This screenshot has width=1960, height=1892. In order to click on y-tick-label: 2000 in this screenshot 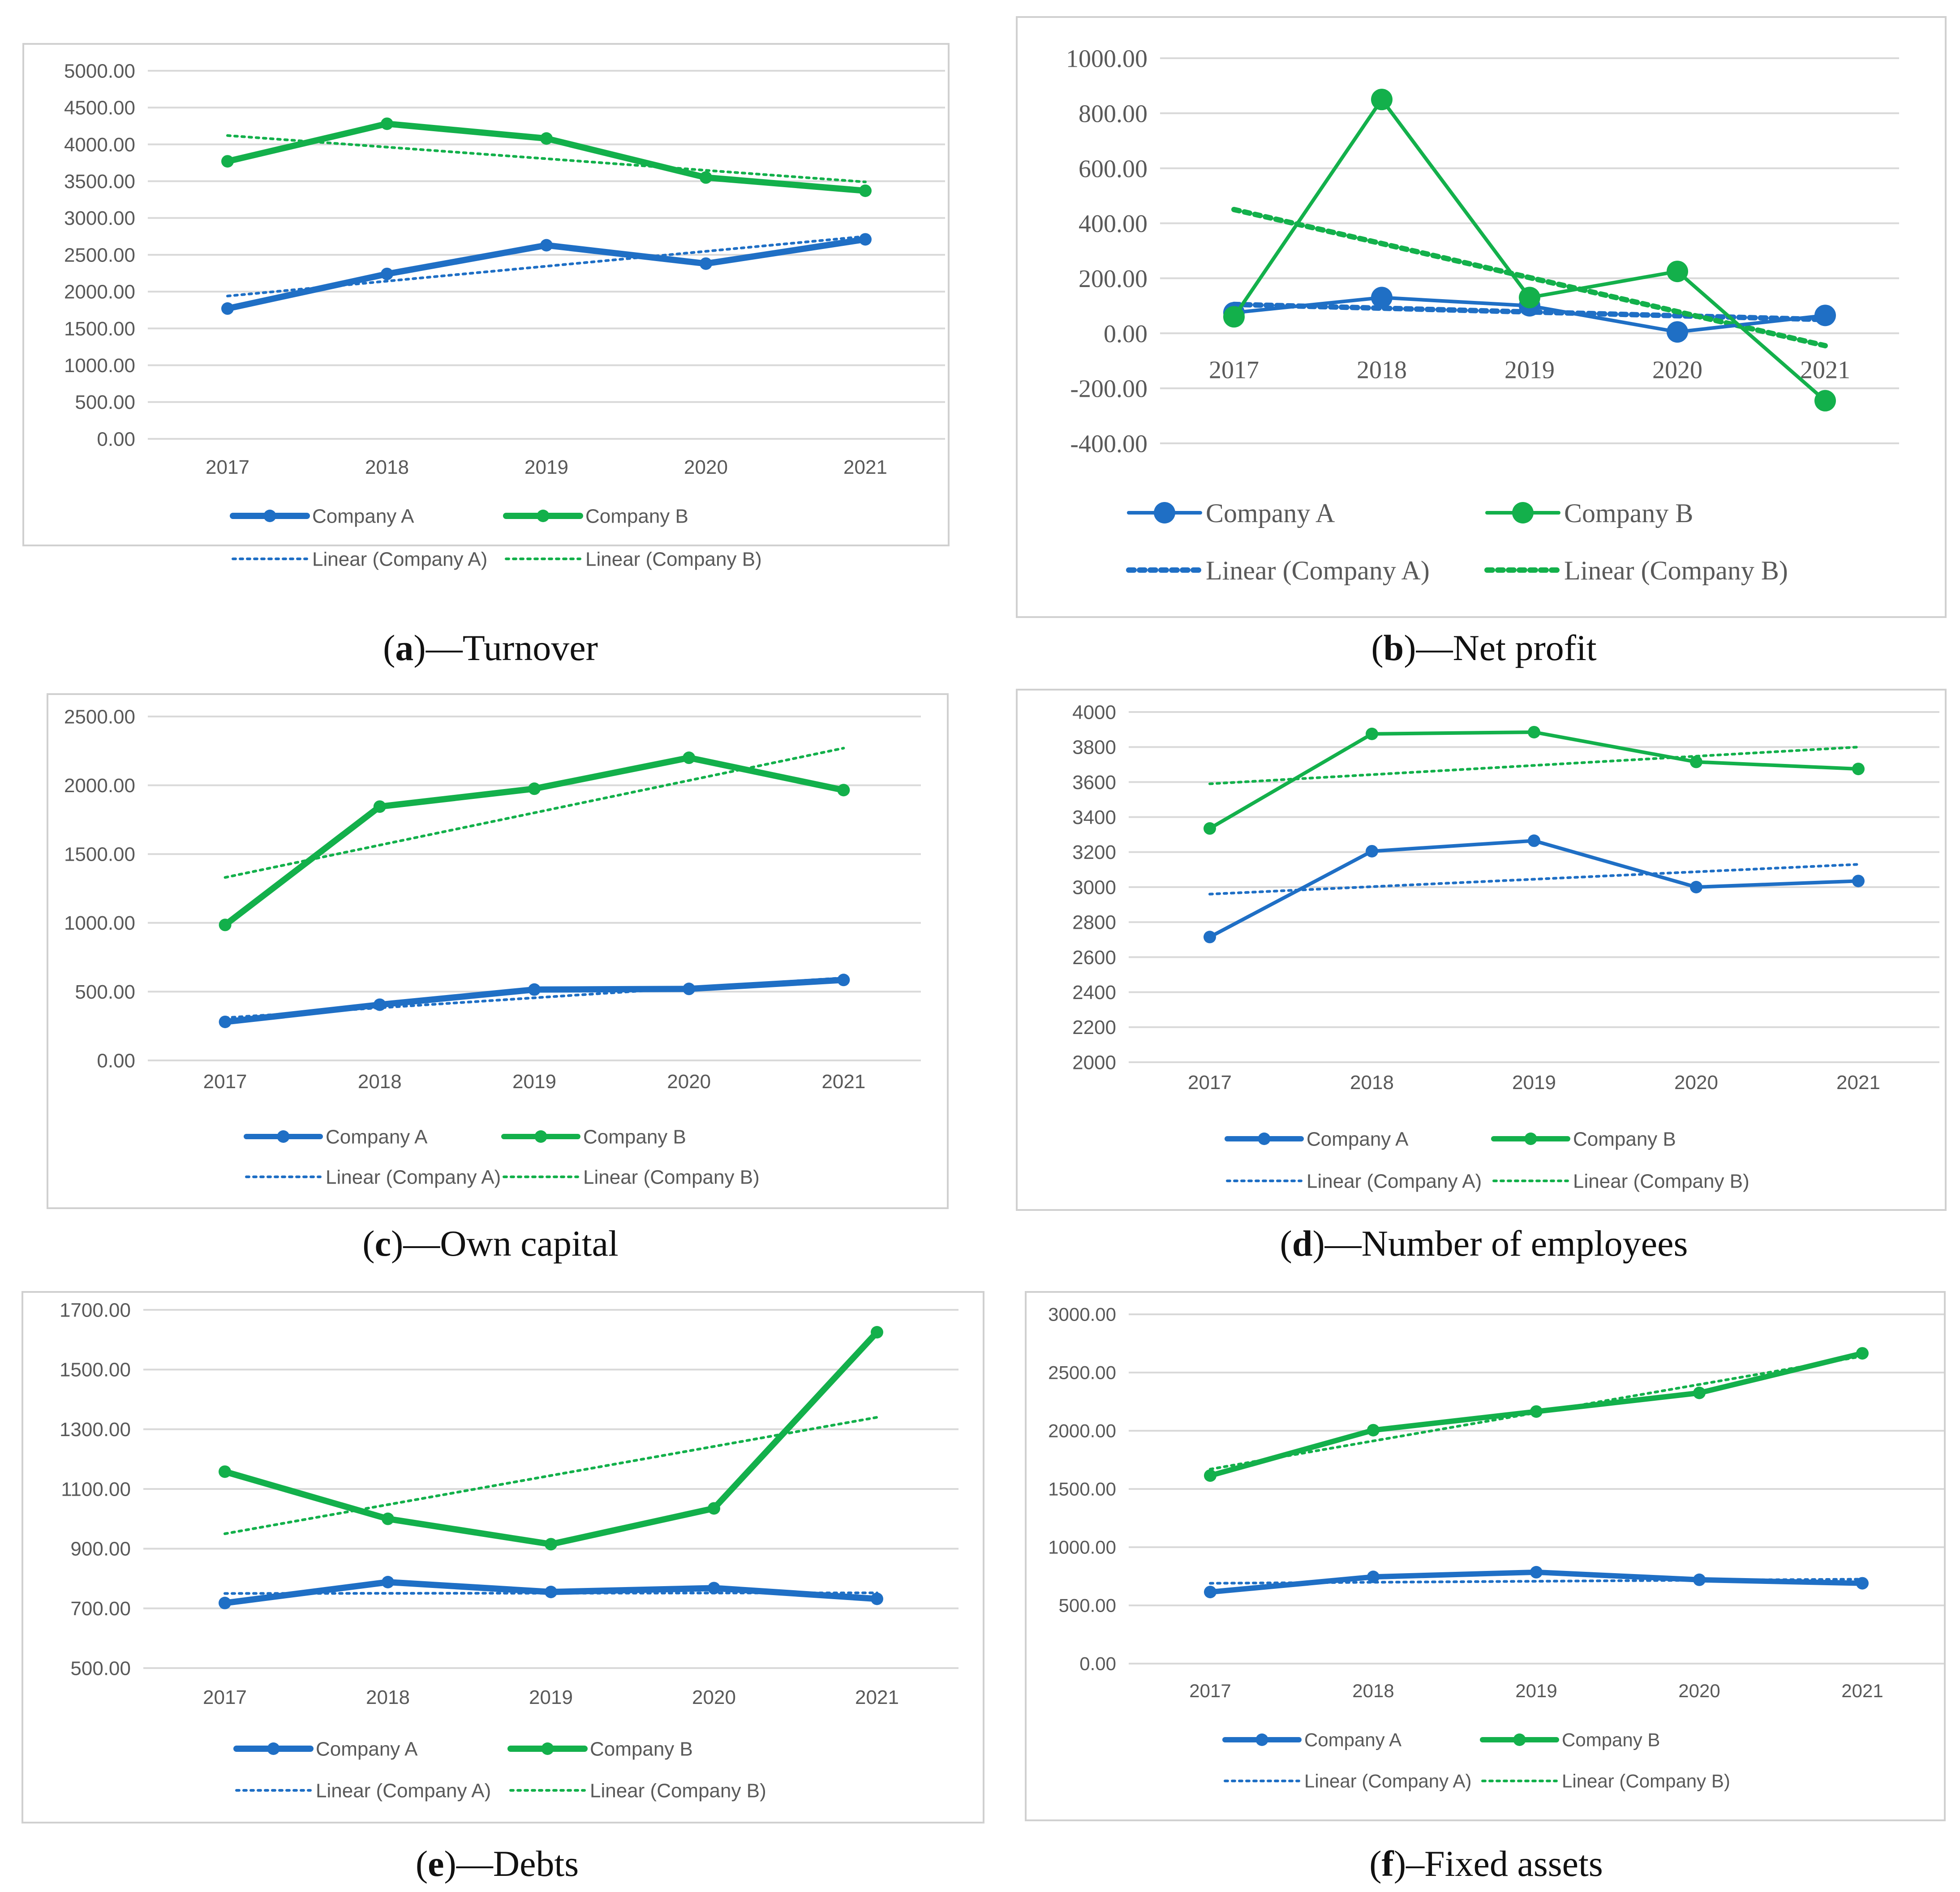, I will do `click(1094, 1062)`.